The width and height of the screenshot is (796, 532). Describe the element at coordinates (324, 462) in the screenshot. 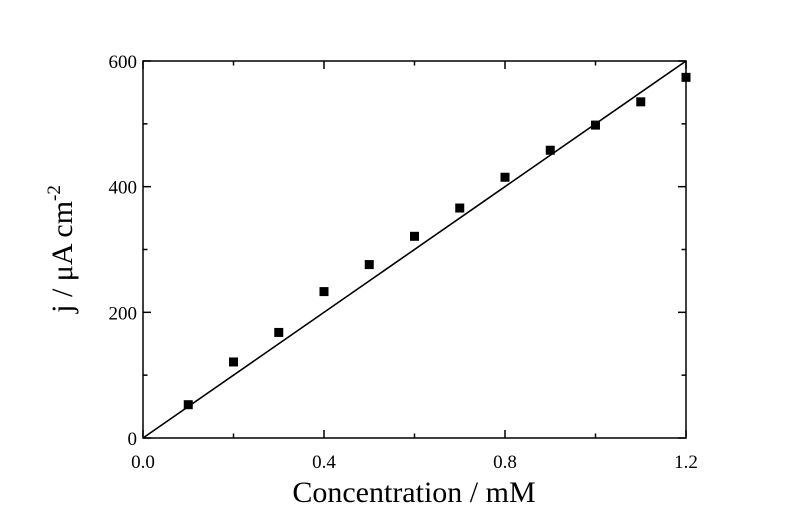

I see `x-tick-label: 0.4` at that location.